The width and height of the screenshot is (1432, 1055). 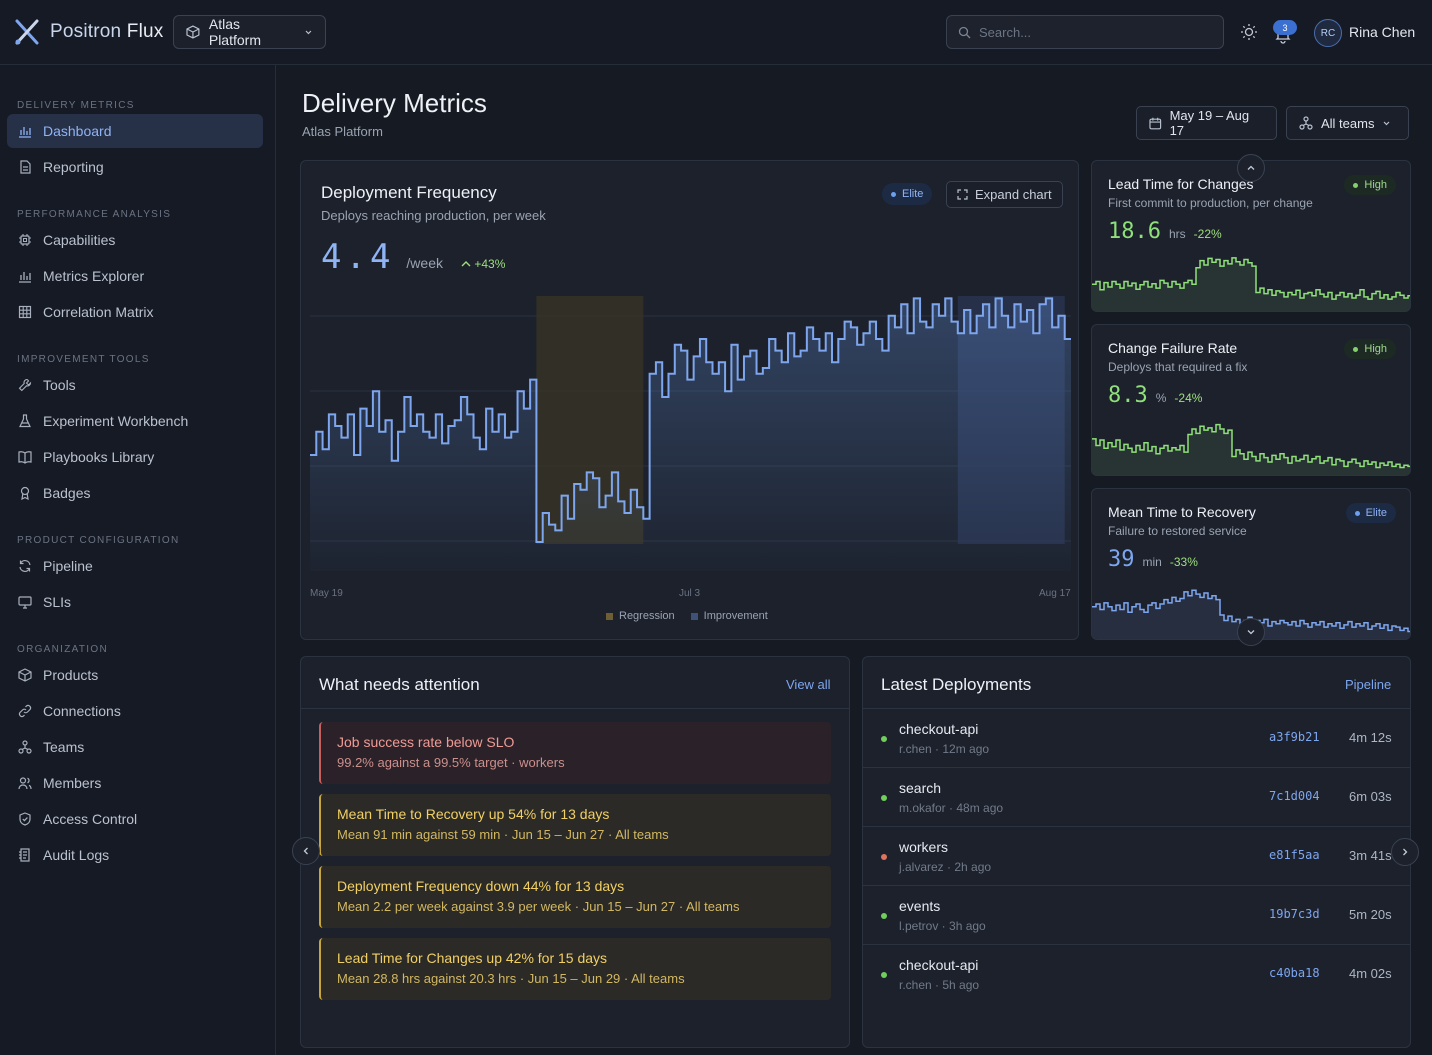 What do you see at coordinates (308, 32) in the screenshot?
I see `chevron-down-icon` at bounding box center [308, 32].